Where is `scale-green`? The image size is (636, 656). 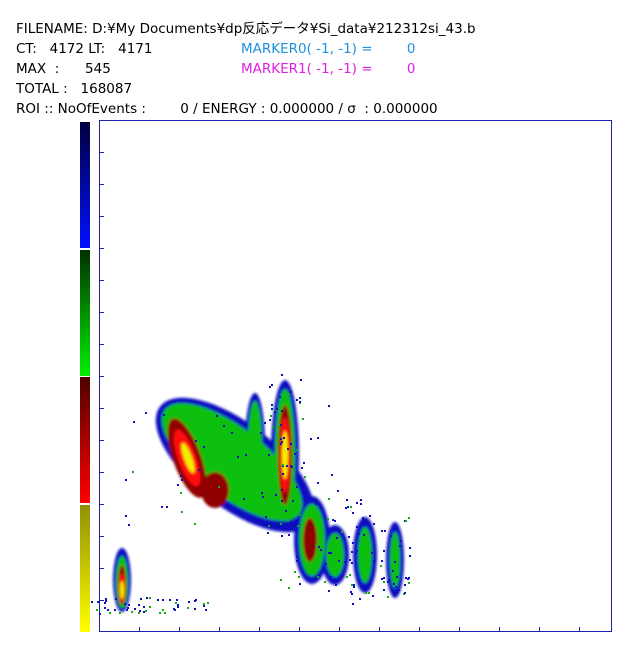
scale-green is located at coordinates (85, 313).